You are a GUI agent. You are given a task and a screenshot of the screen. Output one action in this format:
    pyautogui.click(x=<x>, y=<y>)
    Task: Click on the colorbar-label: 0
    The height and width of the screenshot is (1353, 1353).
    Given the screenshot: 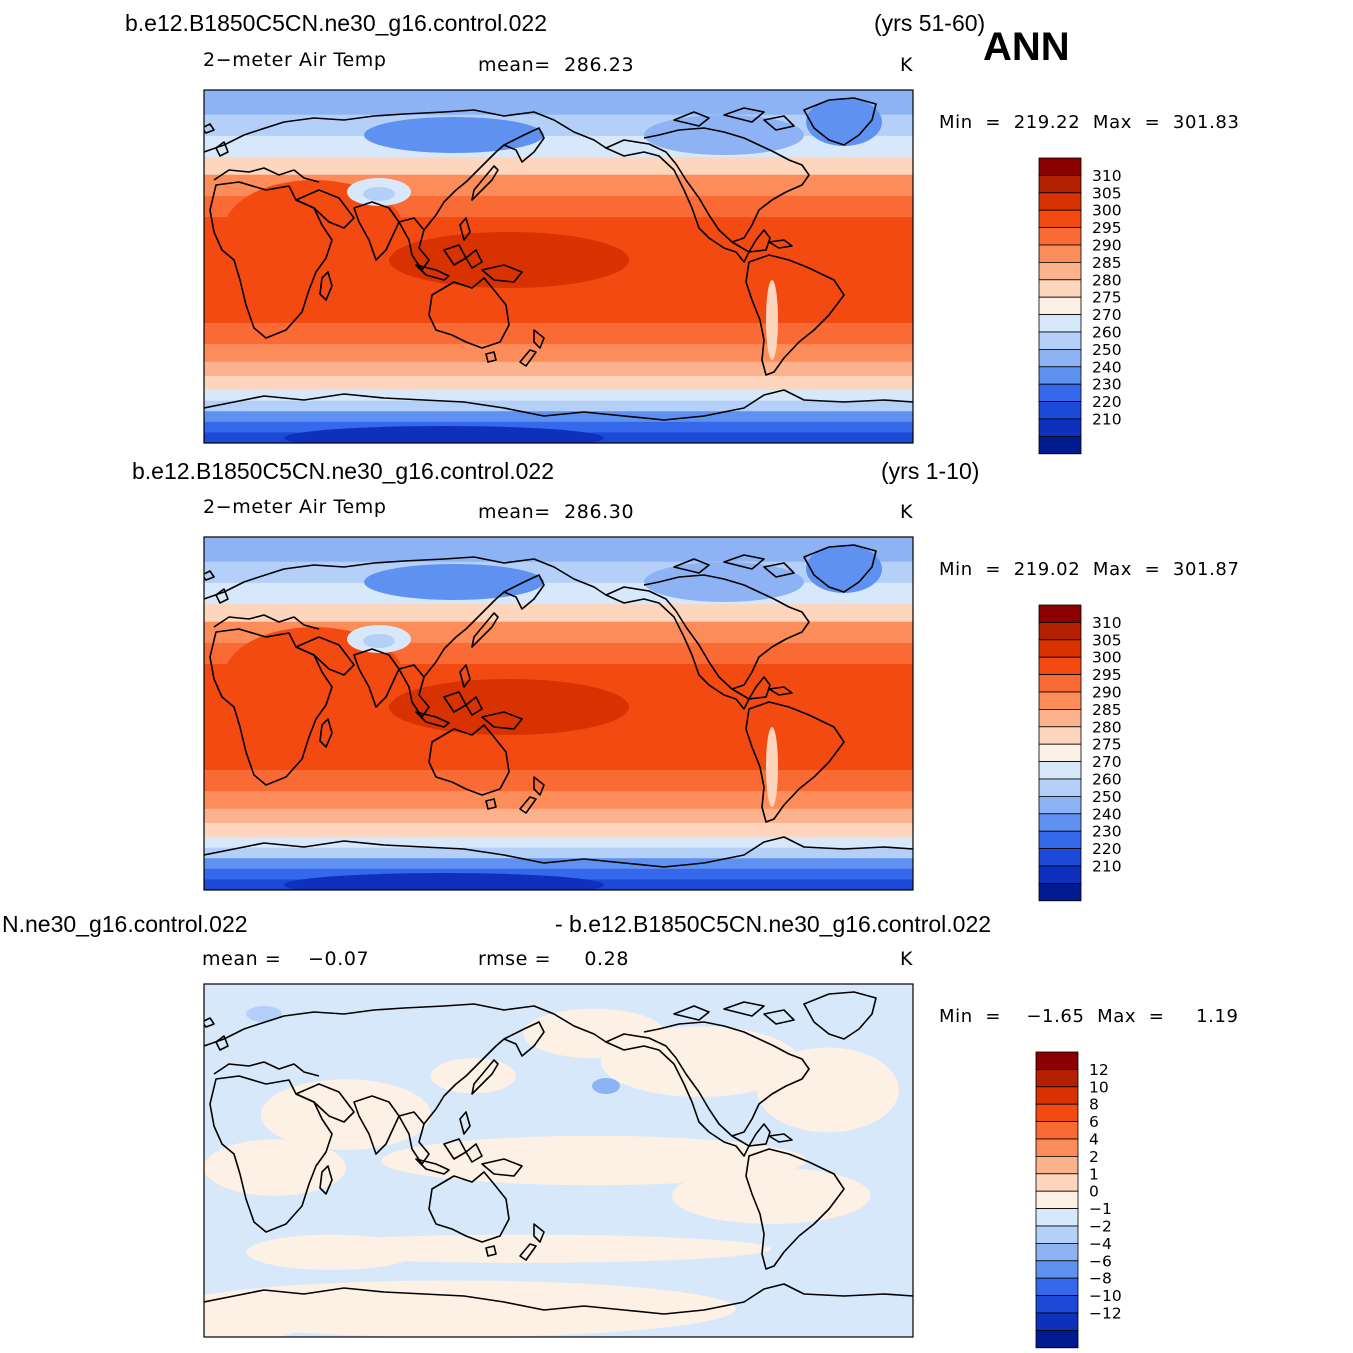 What is the action you would take?
    pyautogui.click(x=1094, y=1192)
    